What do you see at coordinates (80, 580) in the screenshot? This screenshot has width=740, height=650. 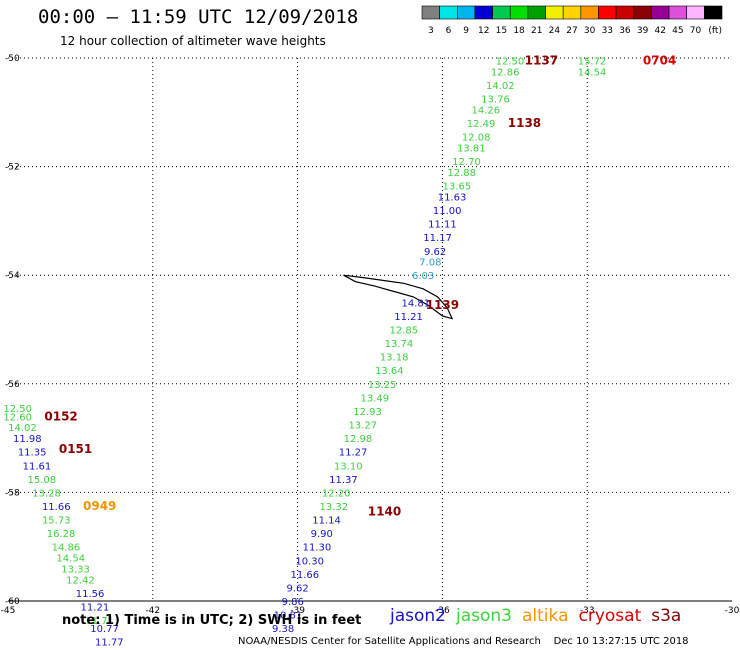 I see `wave-height-label: 12.42` at bounding box center [80, 580].